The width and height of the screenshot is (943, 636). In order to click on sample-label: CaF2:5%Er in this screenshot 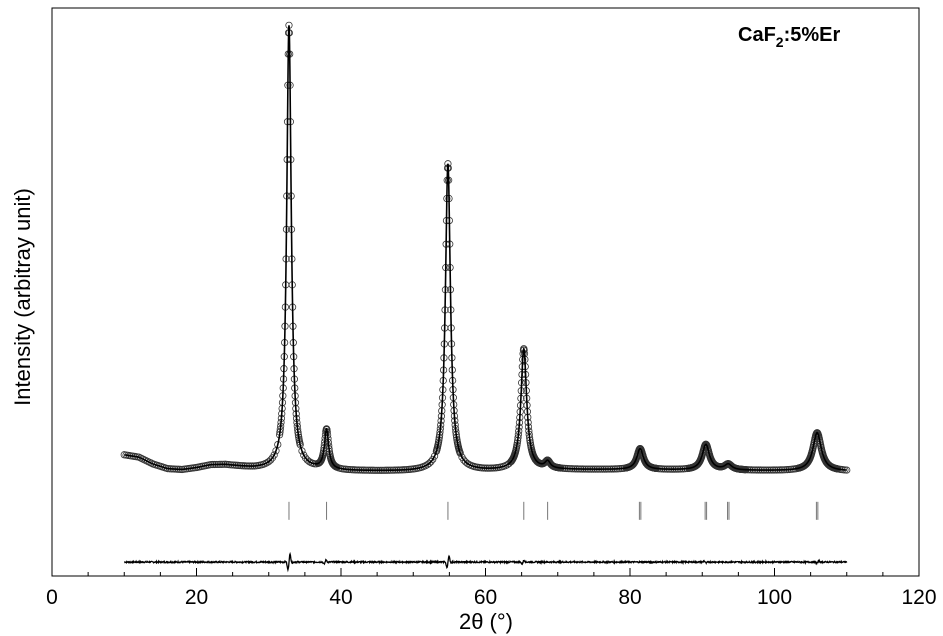, I will do `click(789, 37)`.